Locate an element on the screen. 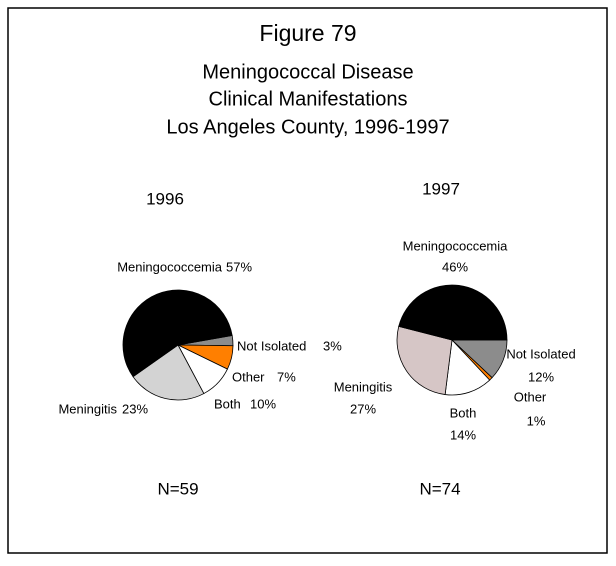 This screenshot has width=616, height=566. pie-title: 1997 is located at coordinates (441, 188).